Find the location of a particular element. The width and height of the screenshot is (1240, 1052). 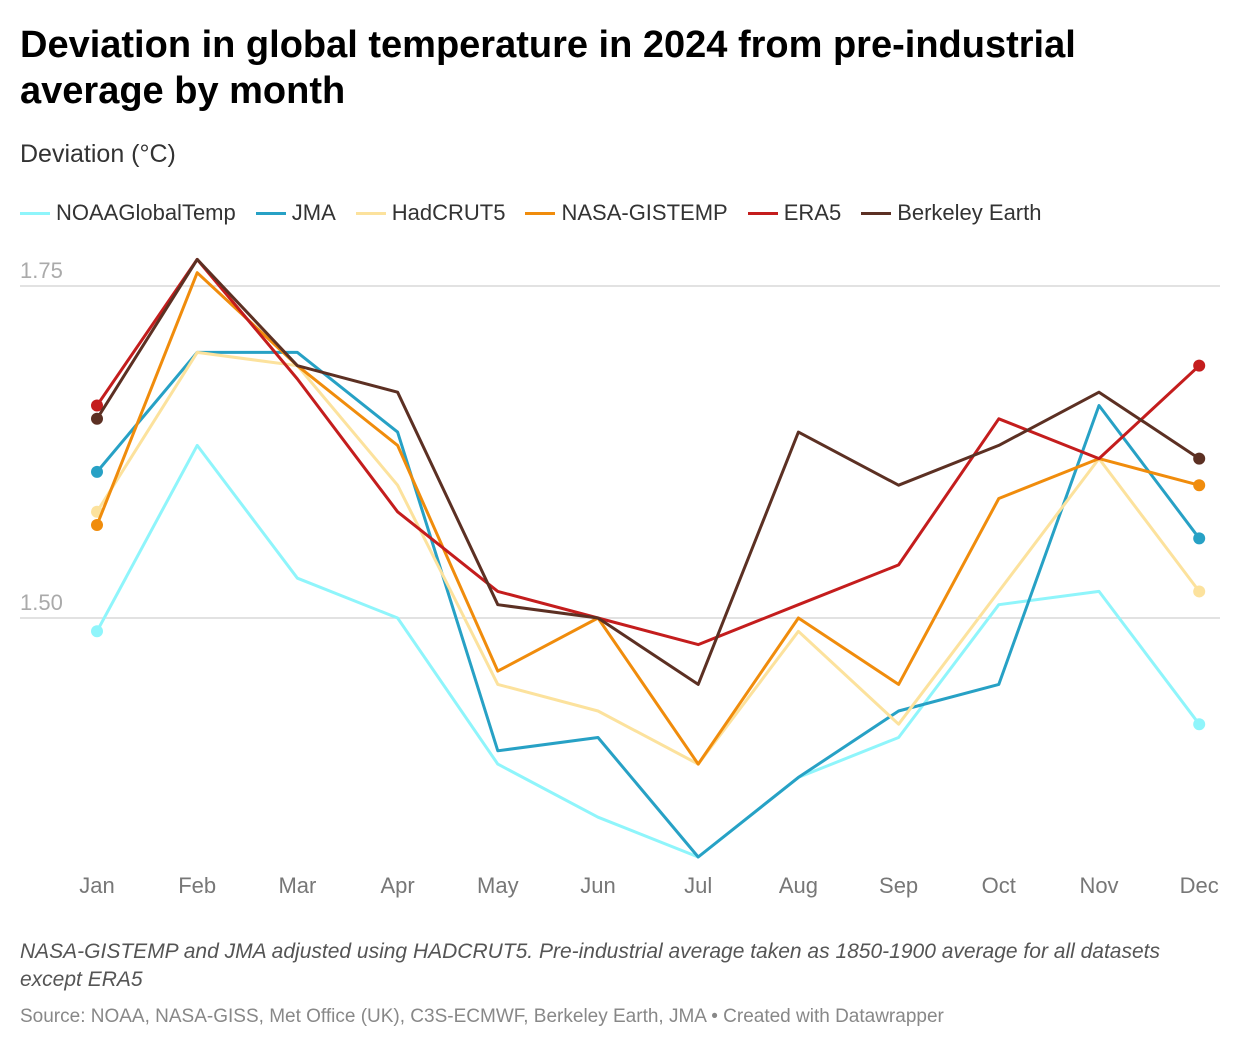

legend-item: NASA-GISTEMP is located at coordinates (626, 213).